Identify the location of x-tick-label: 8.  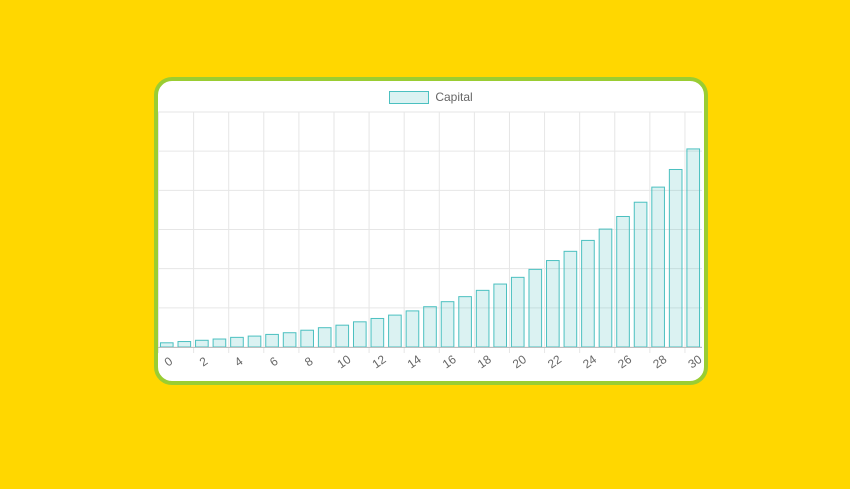
(309, 361).